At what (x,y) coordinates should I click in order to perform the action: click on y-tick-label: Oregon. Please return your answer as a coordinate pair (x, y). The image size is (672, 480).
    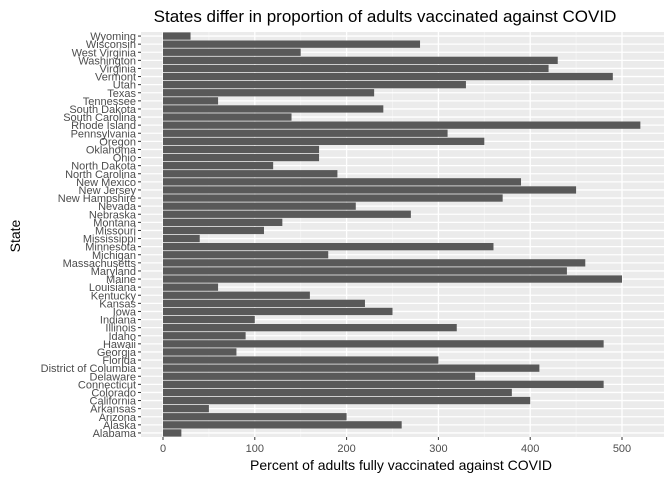
    Looking at the image, I should click on (117, 142).